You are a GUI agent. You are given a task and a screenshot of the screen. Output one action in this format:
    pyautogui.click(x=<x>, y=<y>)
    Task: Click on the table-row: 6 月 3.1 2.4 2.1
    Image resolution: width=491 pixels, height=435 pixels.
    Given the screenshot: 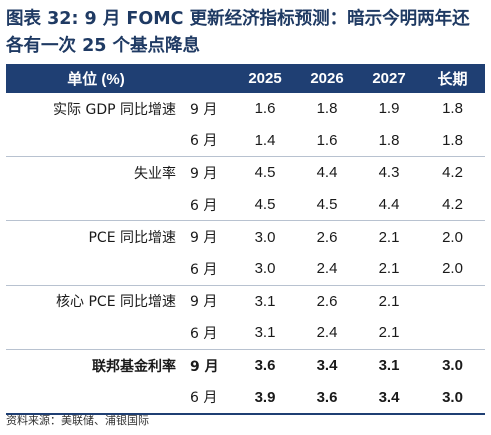 What is the action you would take?
    pyautogui.click(x=245, y=333)
    